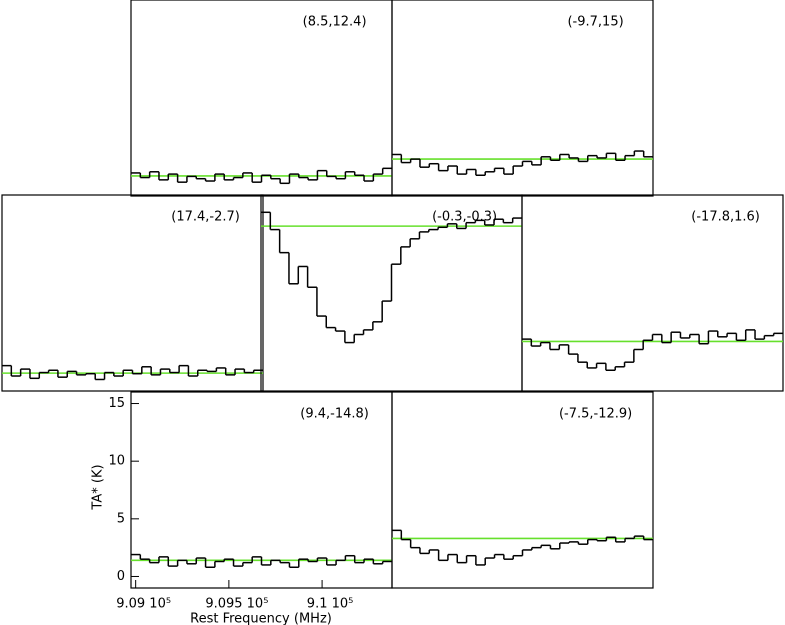 The width and height of the screenshot is (785, 625). Describe the element at coordinates (334, 414) in the screenshot. I see `panel-label: (9.4,-14.8)` at that location.